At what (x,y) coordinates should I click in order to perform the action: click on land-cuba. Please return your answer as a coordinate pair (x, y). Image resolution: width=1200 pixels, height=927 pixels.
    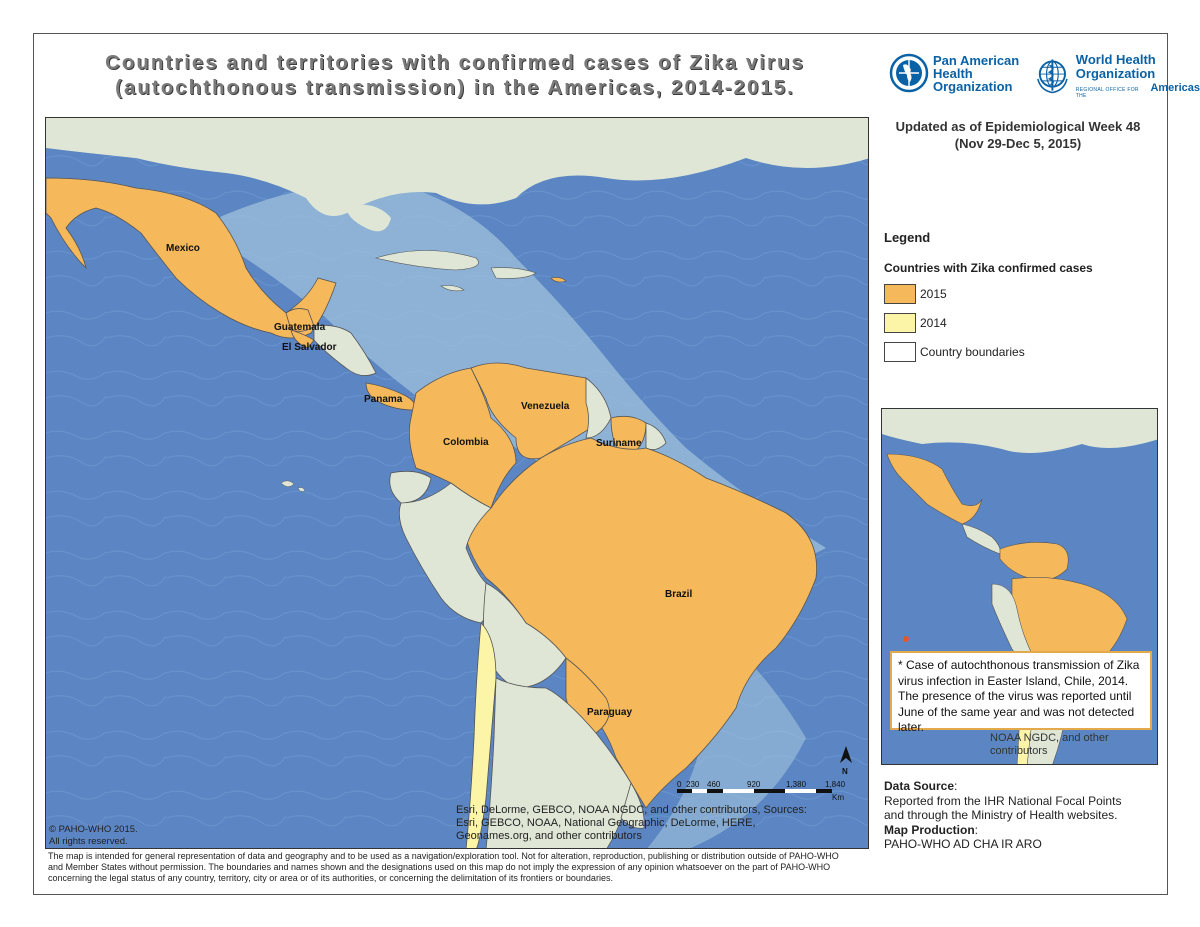
    Looking at the image, I should click on (426, 260).